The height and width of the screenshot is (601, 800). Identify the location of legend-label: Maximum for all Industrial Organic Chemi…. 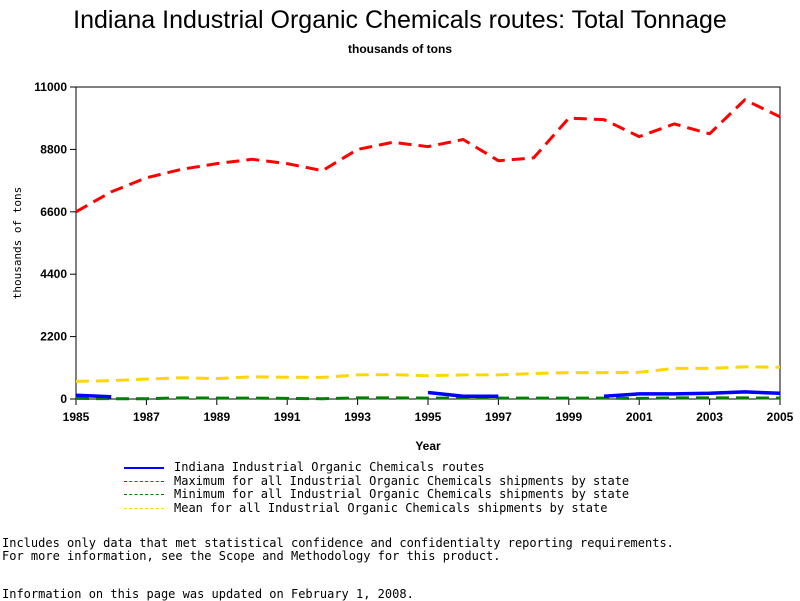
(402, 480).